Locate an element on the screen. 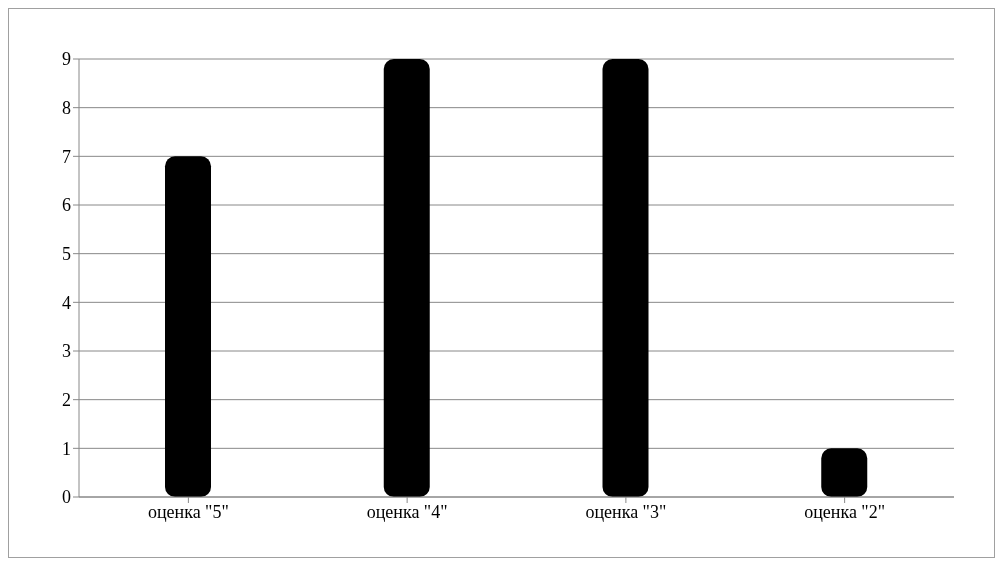 This screenshot has height=566, width=1005. y-tick-label: 0 is located at coordinates (66, 497).